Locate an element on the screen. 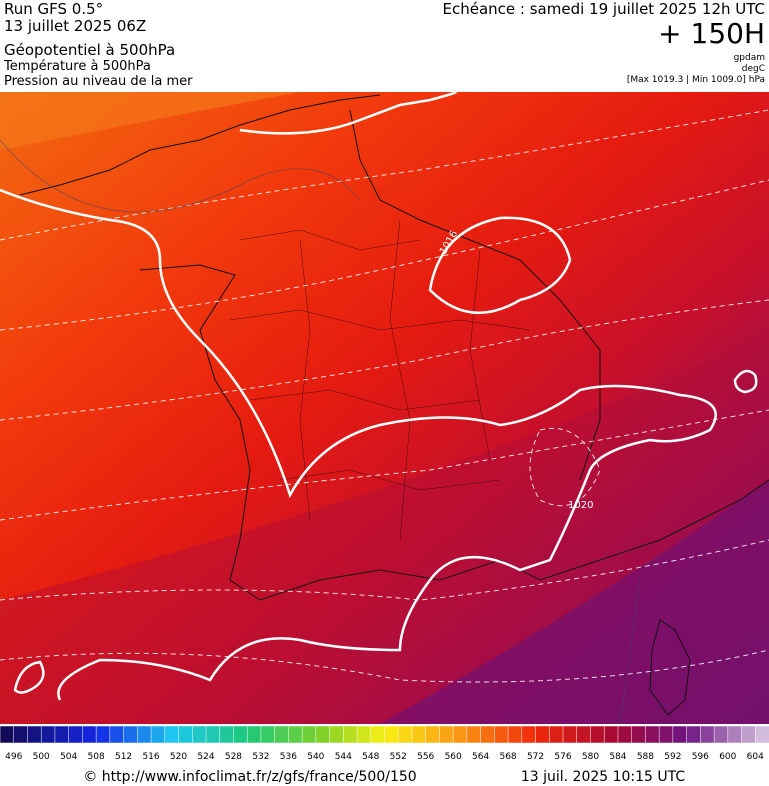 This screenshot has width=769, height=786. field-2: Température à 500hPa is located at coordinates (77, 66).